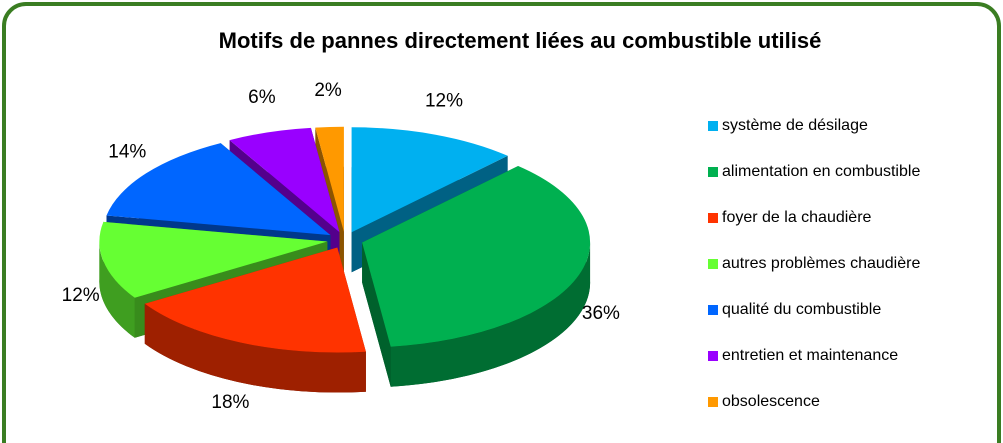 This screenshot has height=443, width=1003. Describe the element at coordinates (771, 401) in the screenshot. I see `legend-label: obsolescence` at that location.